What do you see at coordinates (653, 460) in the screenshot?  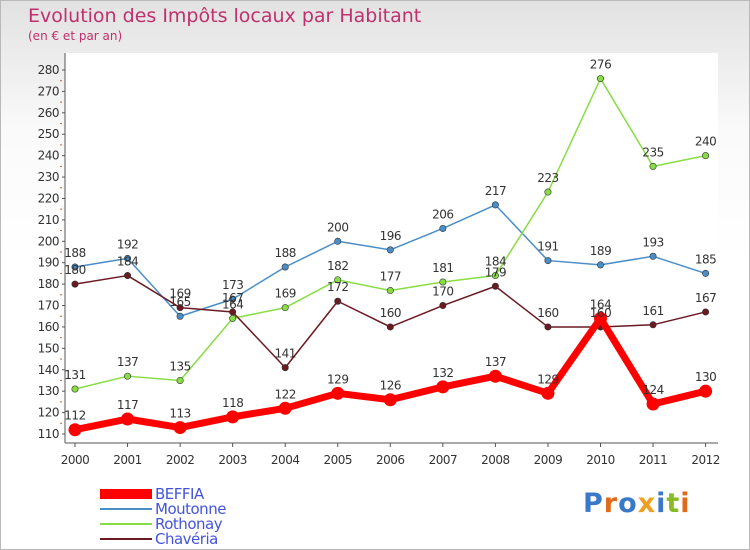 I see `x-tick-label: 2011` at bounding box center [653, 460].